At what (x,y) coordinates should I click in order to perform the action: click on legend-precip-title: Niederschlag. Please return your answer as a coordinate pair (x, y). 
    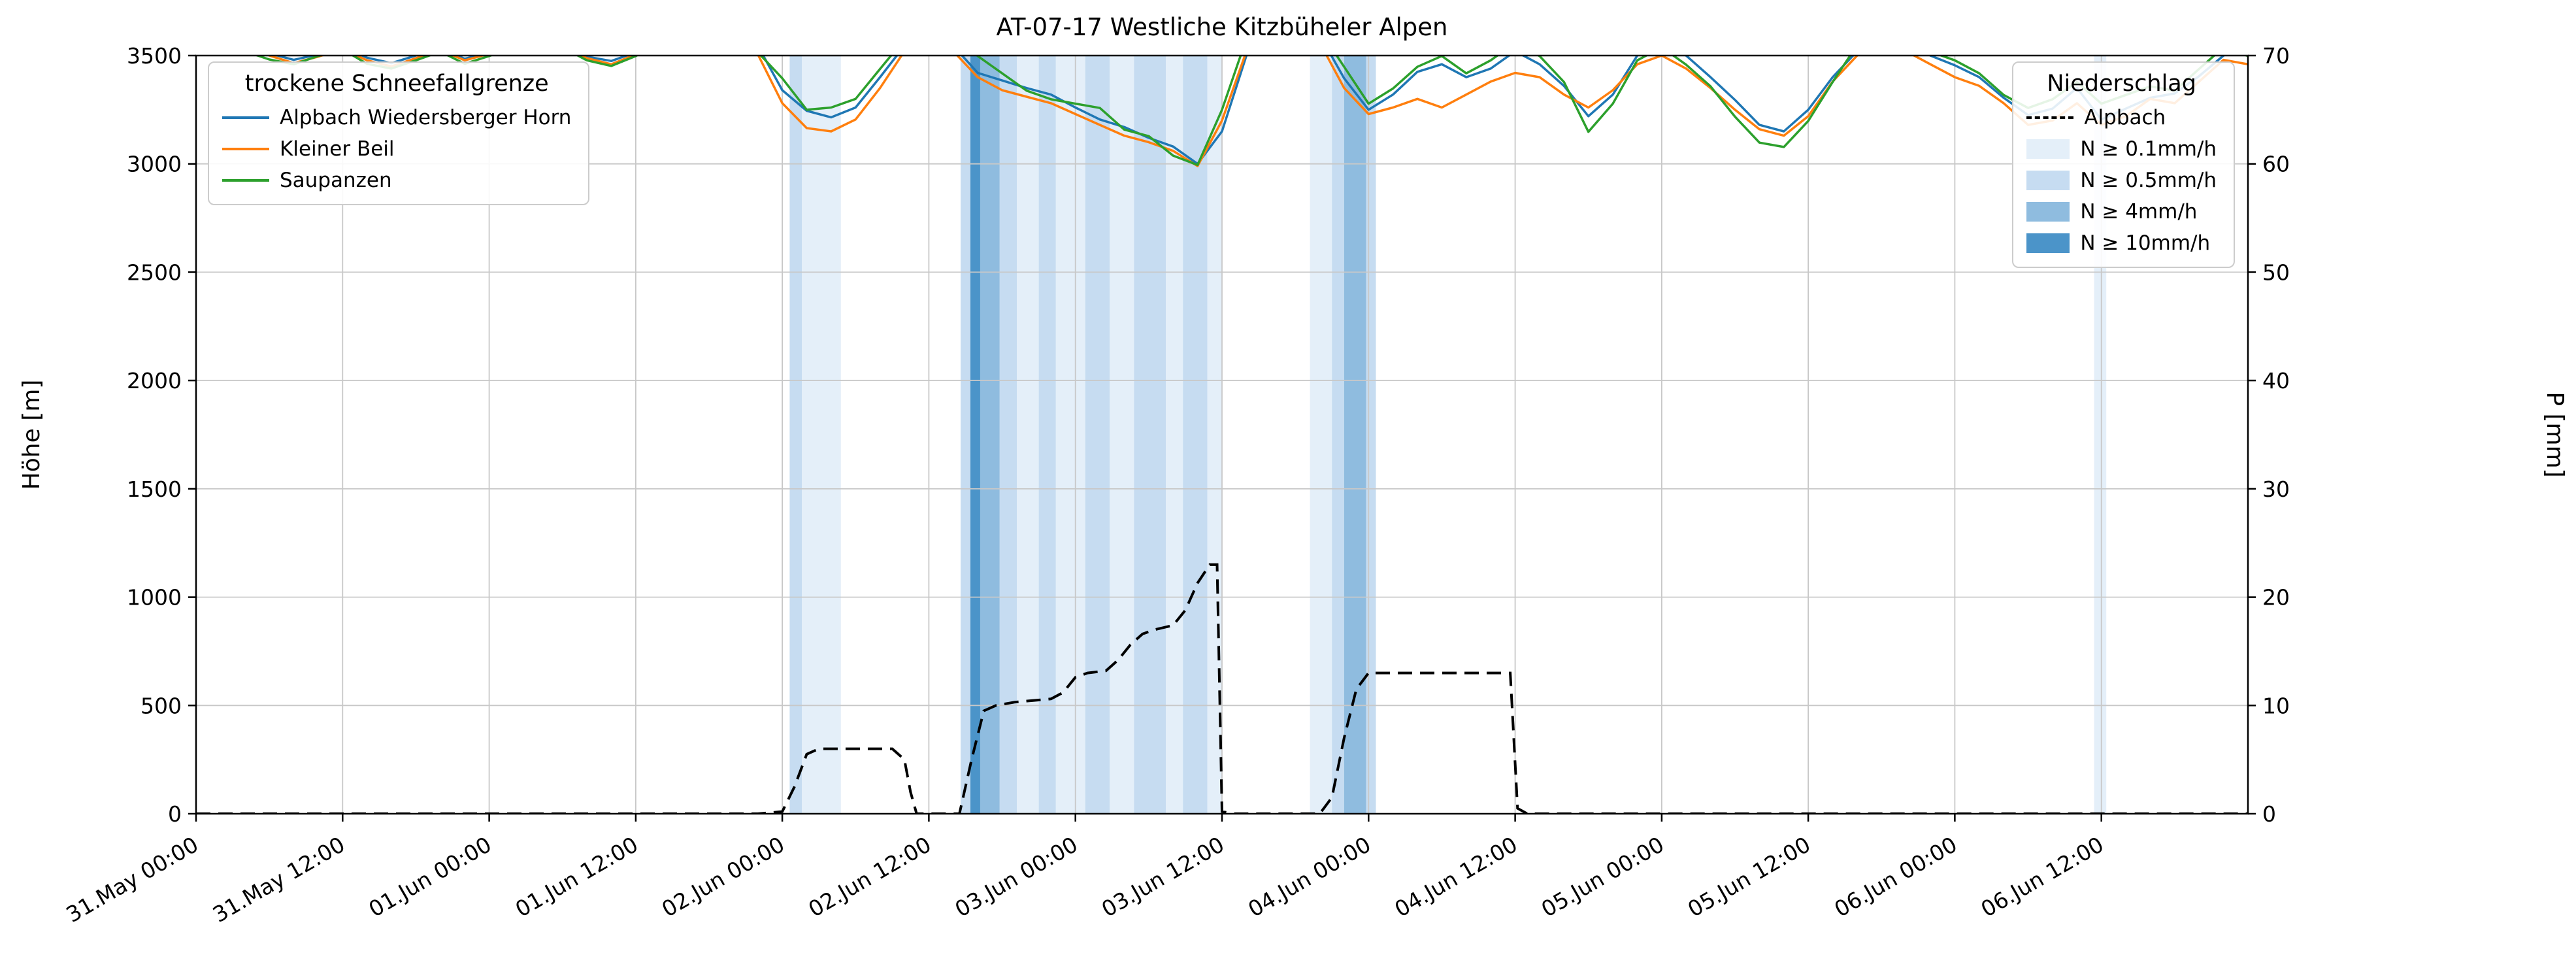
    Looking at the image, I should click on (2121, 84).